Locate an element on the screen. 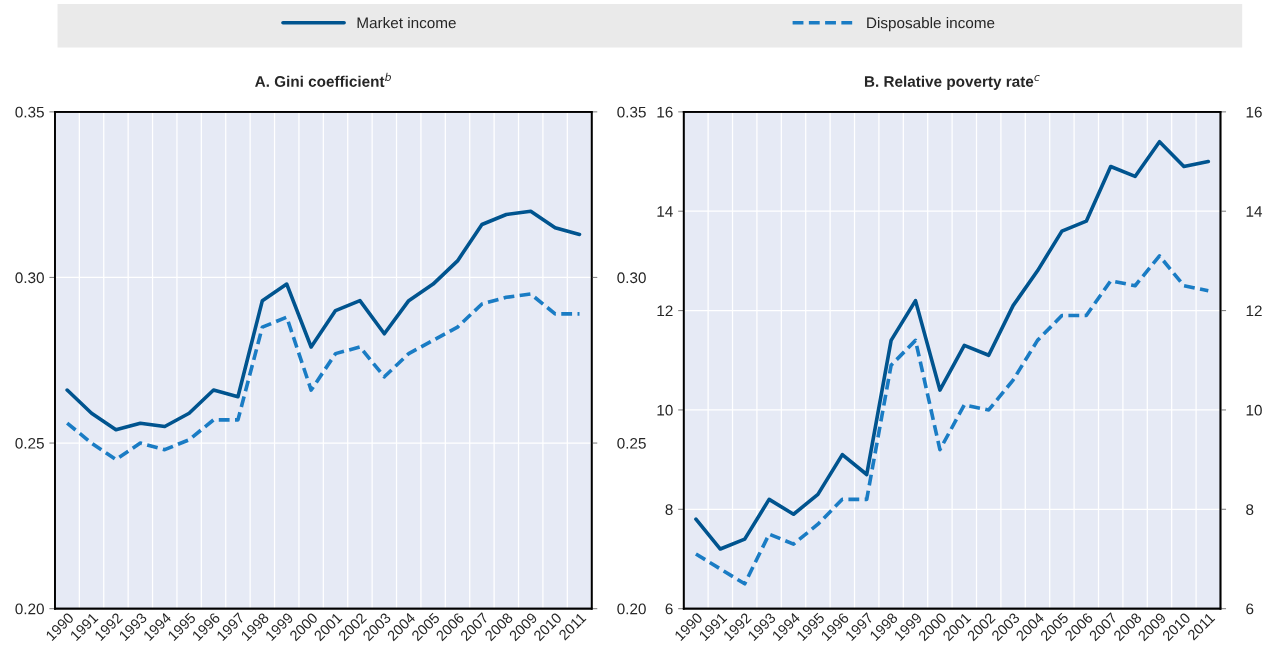 The image size is (1278, 658). y2-tick-label: 14 is located at coordinates (1254, 211).